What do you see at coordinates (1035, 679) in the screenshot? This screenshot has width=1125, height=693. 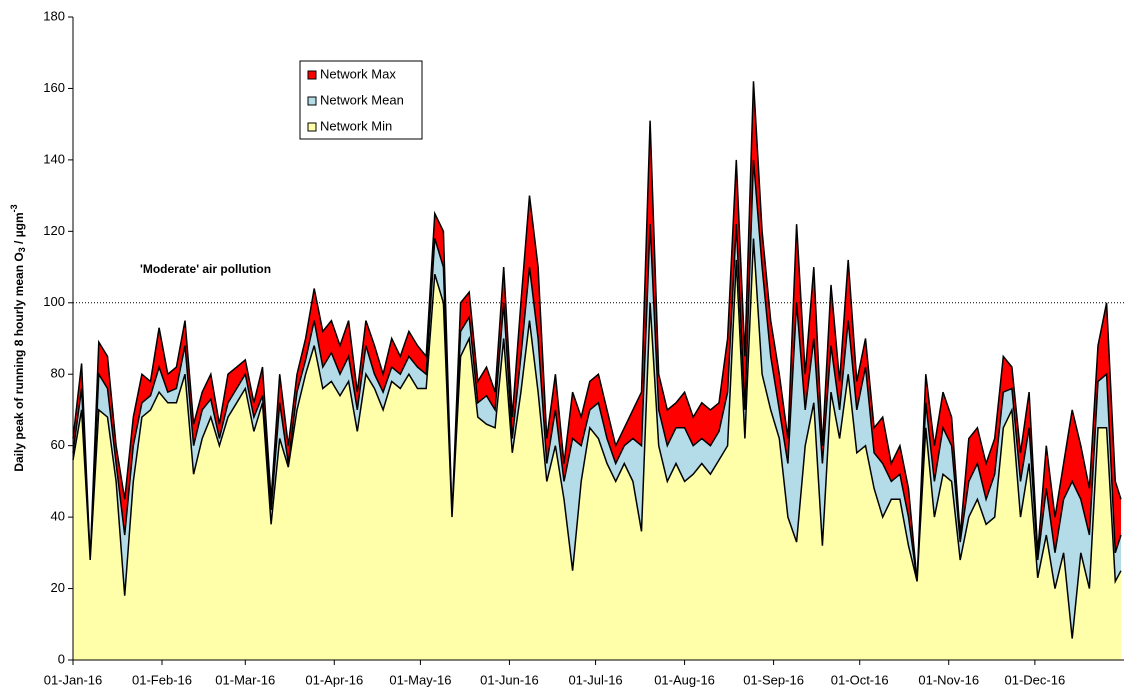 I see `x-tick-label: 01-Dec-16` at bounding box center [1035, 679].